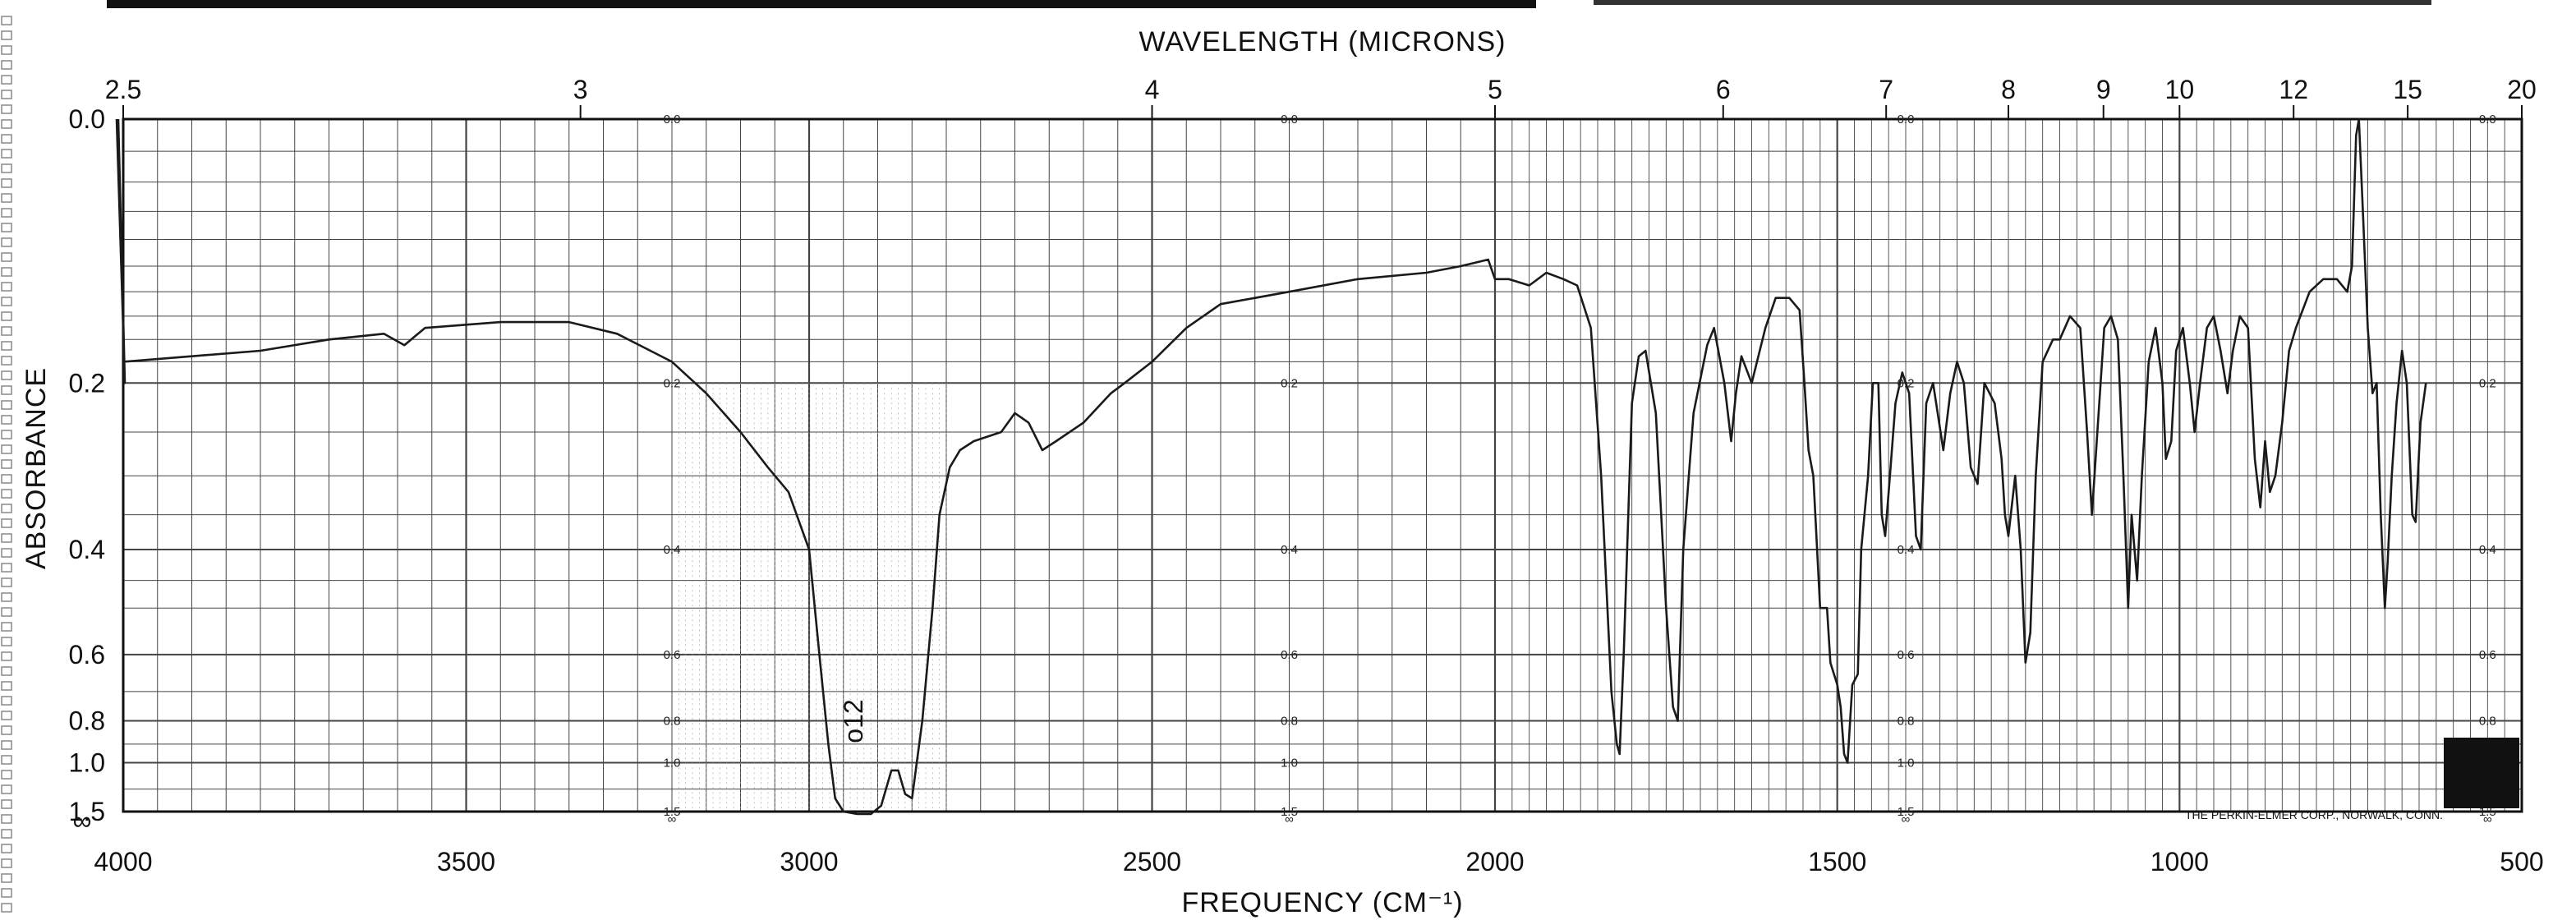 The width and height of the screenshot is (2576, 920). What do you see at coordinates (36, 468) in the screenshot?
I see `absorbance-axis-title: ABSORBANCE` at bounding box center [36, 468].